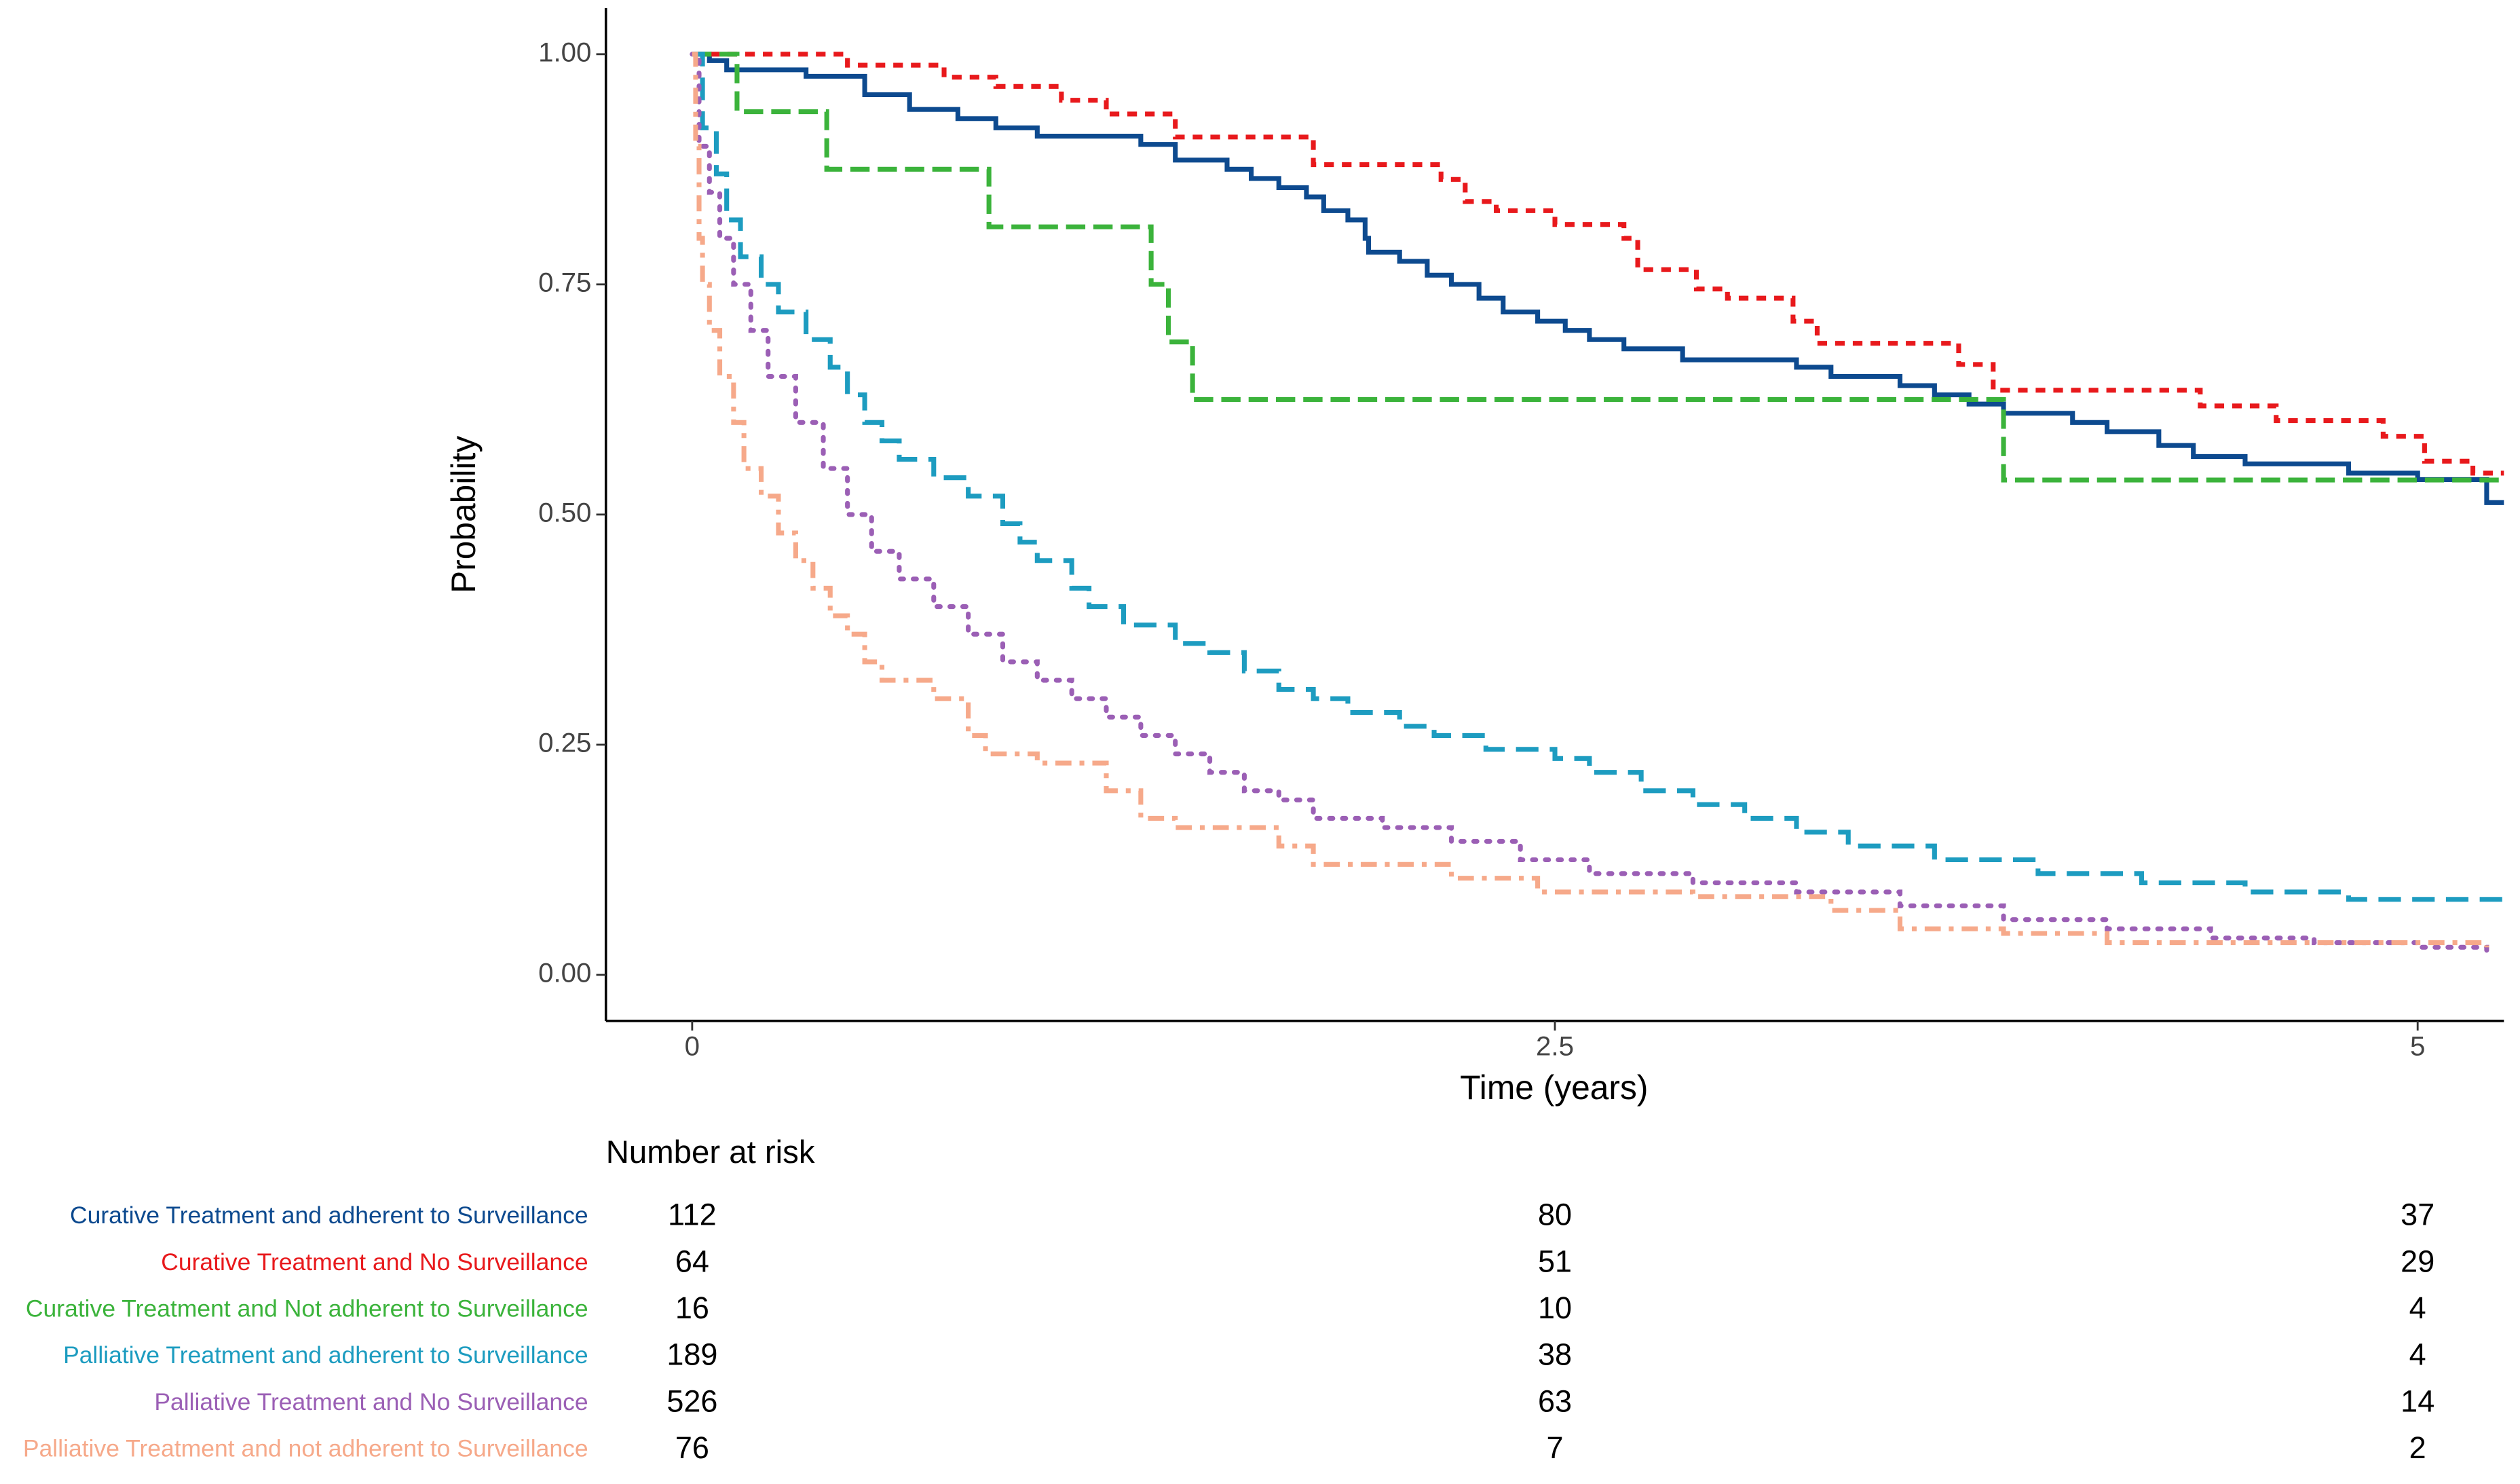 This screenshot has height=1484, width=2520. I want to click on x-axis-title: Time (years), so click(1554, 1088).